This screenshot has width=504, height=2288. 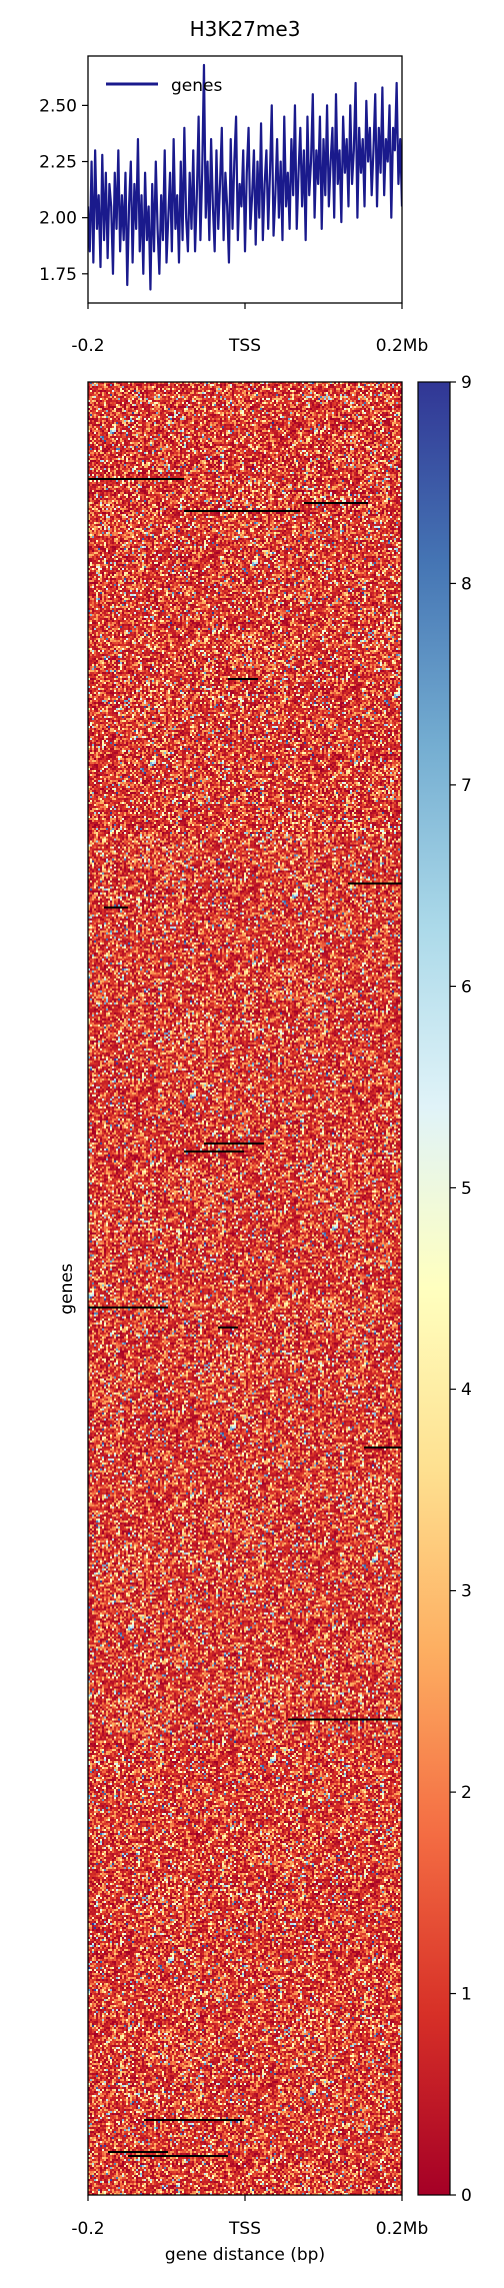 I want to click on heatmap-x-tick-label: 0.2Mb, so click(x=402, y=2229).